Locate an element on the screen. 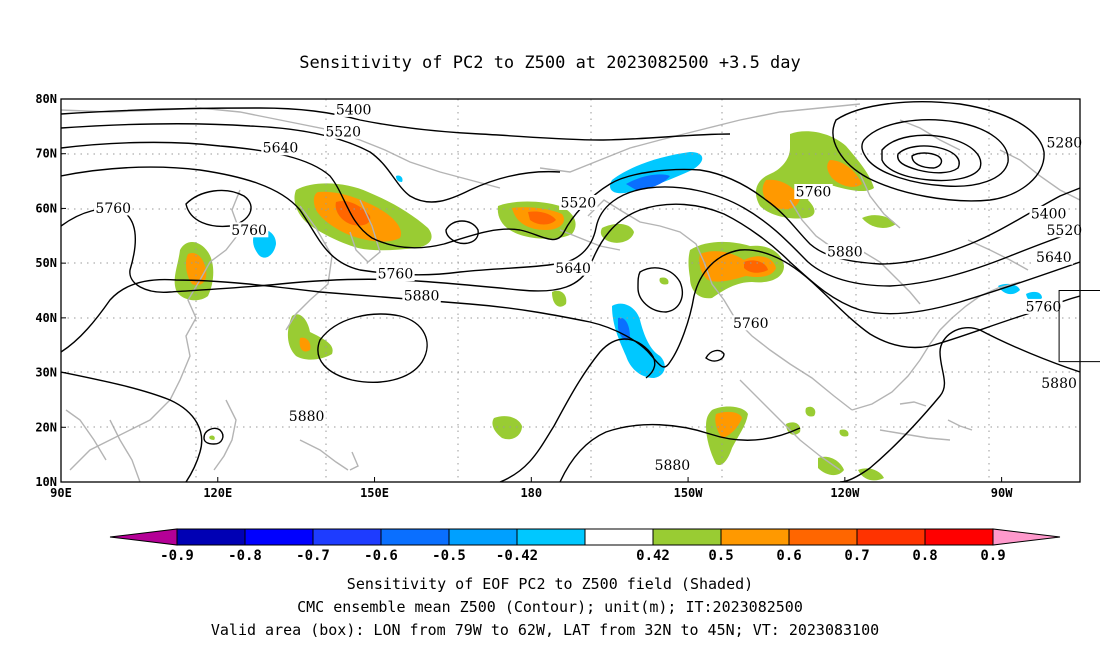  colorbar-label: 0.42 is located at coordinates (653, 556).